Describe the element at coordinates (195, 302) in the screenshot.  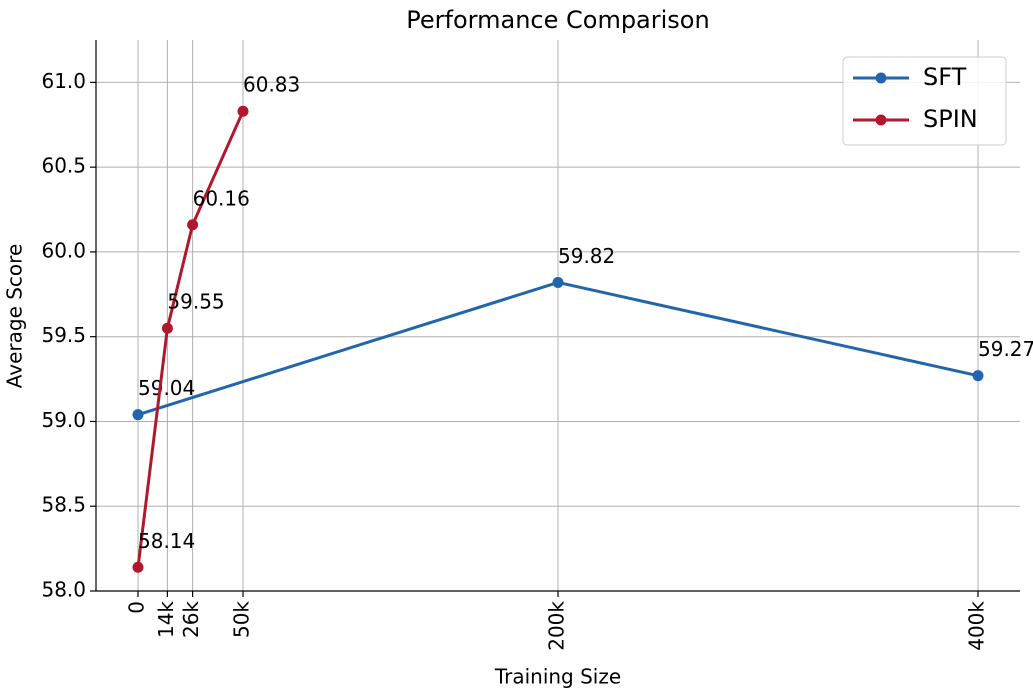
I see `data-label: 59.55` at that location.